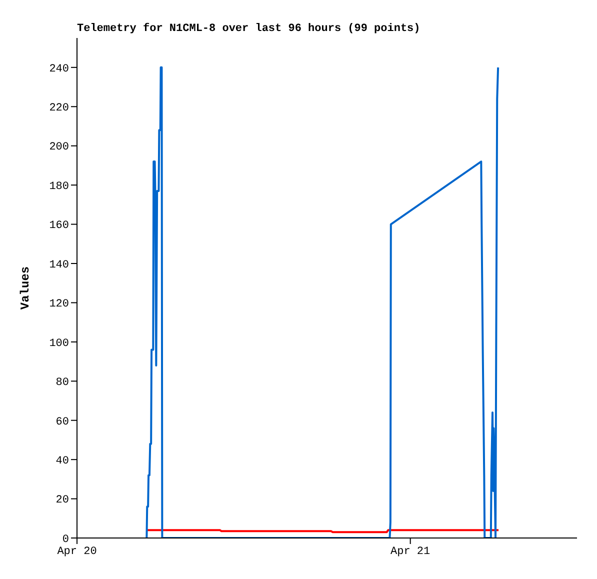 This screenshot has height=579, width=597. What do you see at coordinates (59, 304) in the screenshot?
I see `y-tick-label: 120` at bounding box center [59, 304].